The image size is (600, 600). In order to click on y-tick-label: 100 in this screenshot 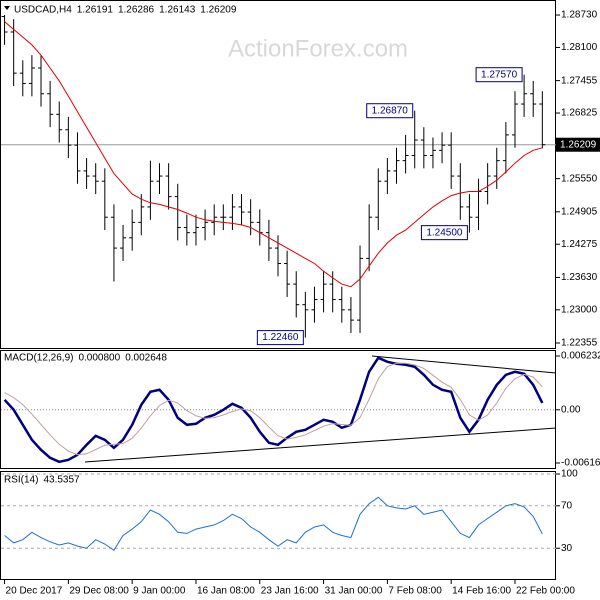, I will do `click(569, 474)`.